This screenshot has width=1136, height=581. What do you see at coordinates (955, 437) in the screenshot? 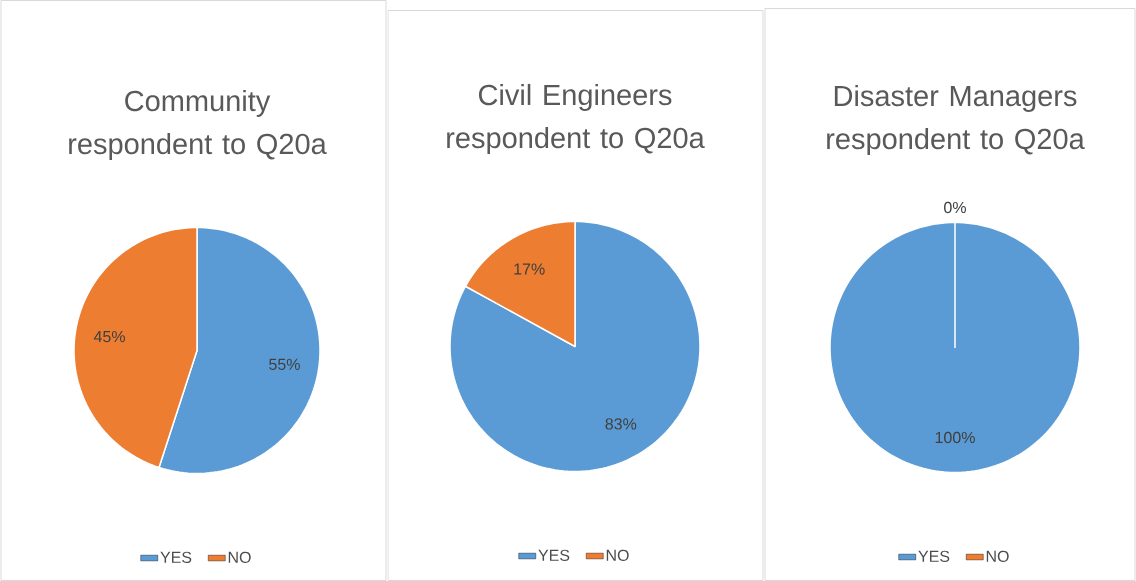
I see `data-label: 100%` at bounding box center [955, 437].